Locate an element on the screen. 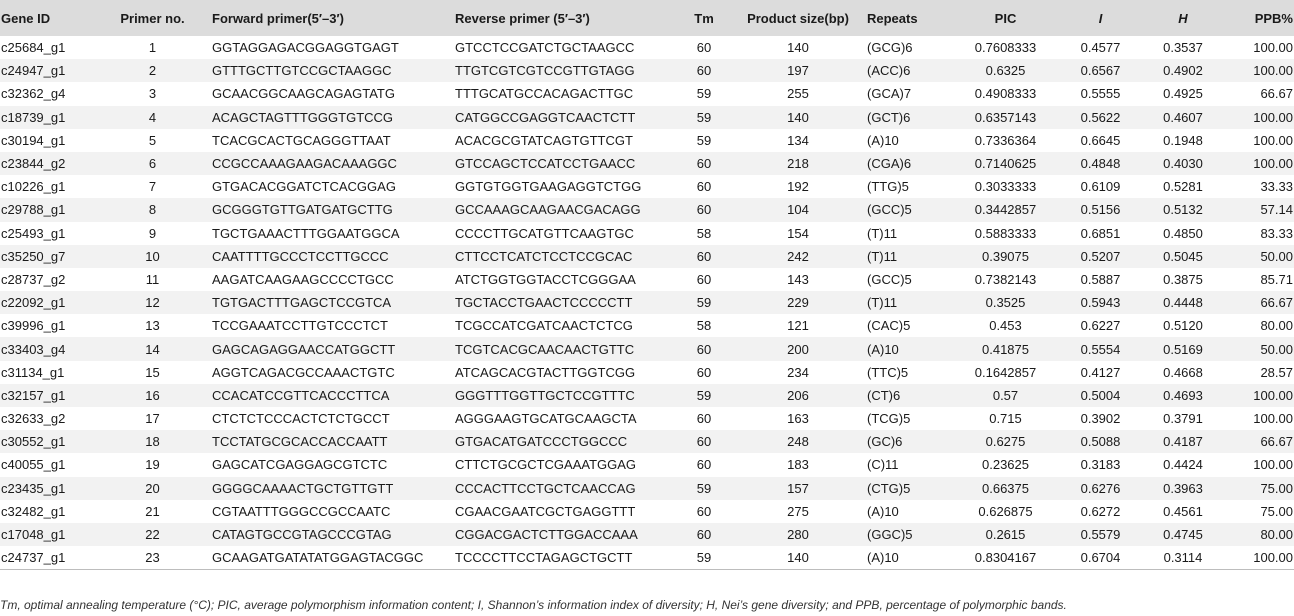  cell-i: 0.3902 is located at coordinates (1100, 419).